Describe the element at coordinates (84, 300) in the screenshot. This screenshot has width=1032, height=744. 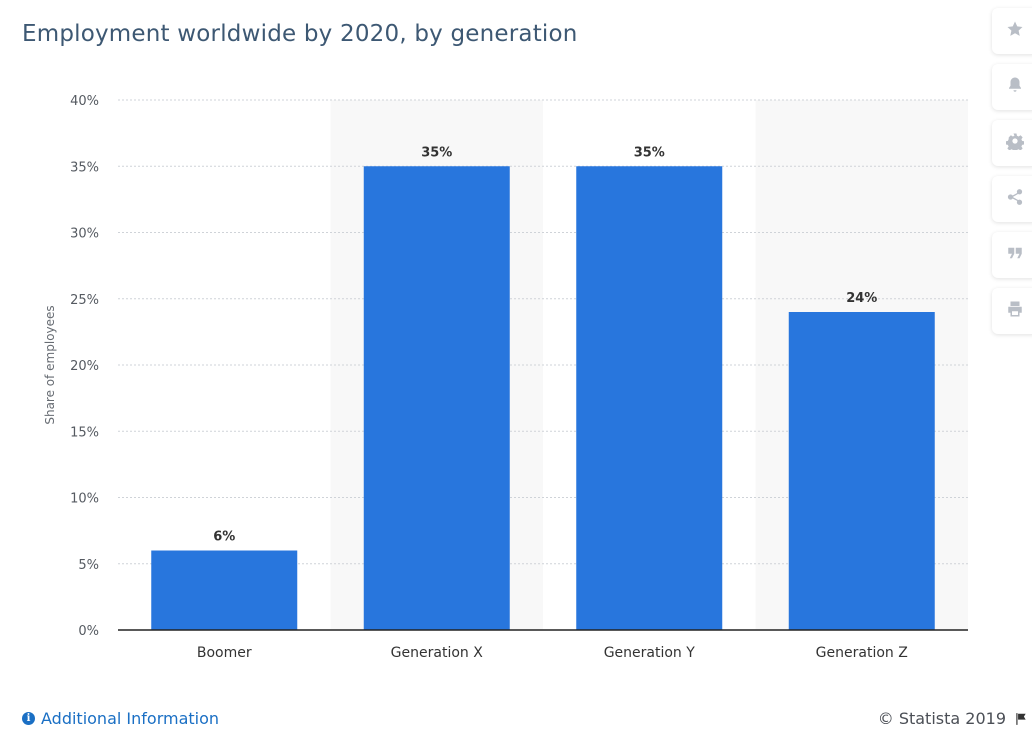
I see `y-tick-label: 25%` at that location.